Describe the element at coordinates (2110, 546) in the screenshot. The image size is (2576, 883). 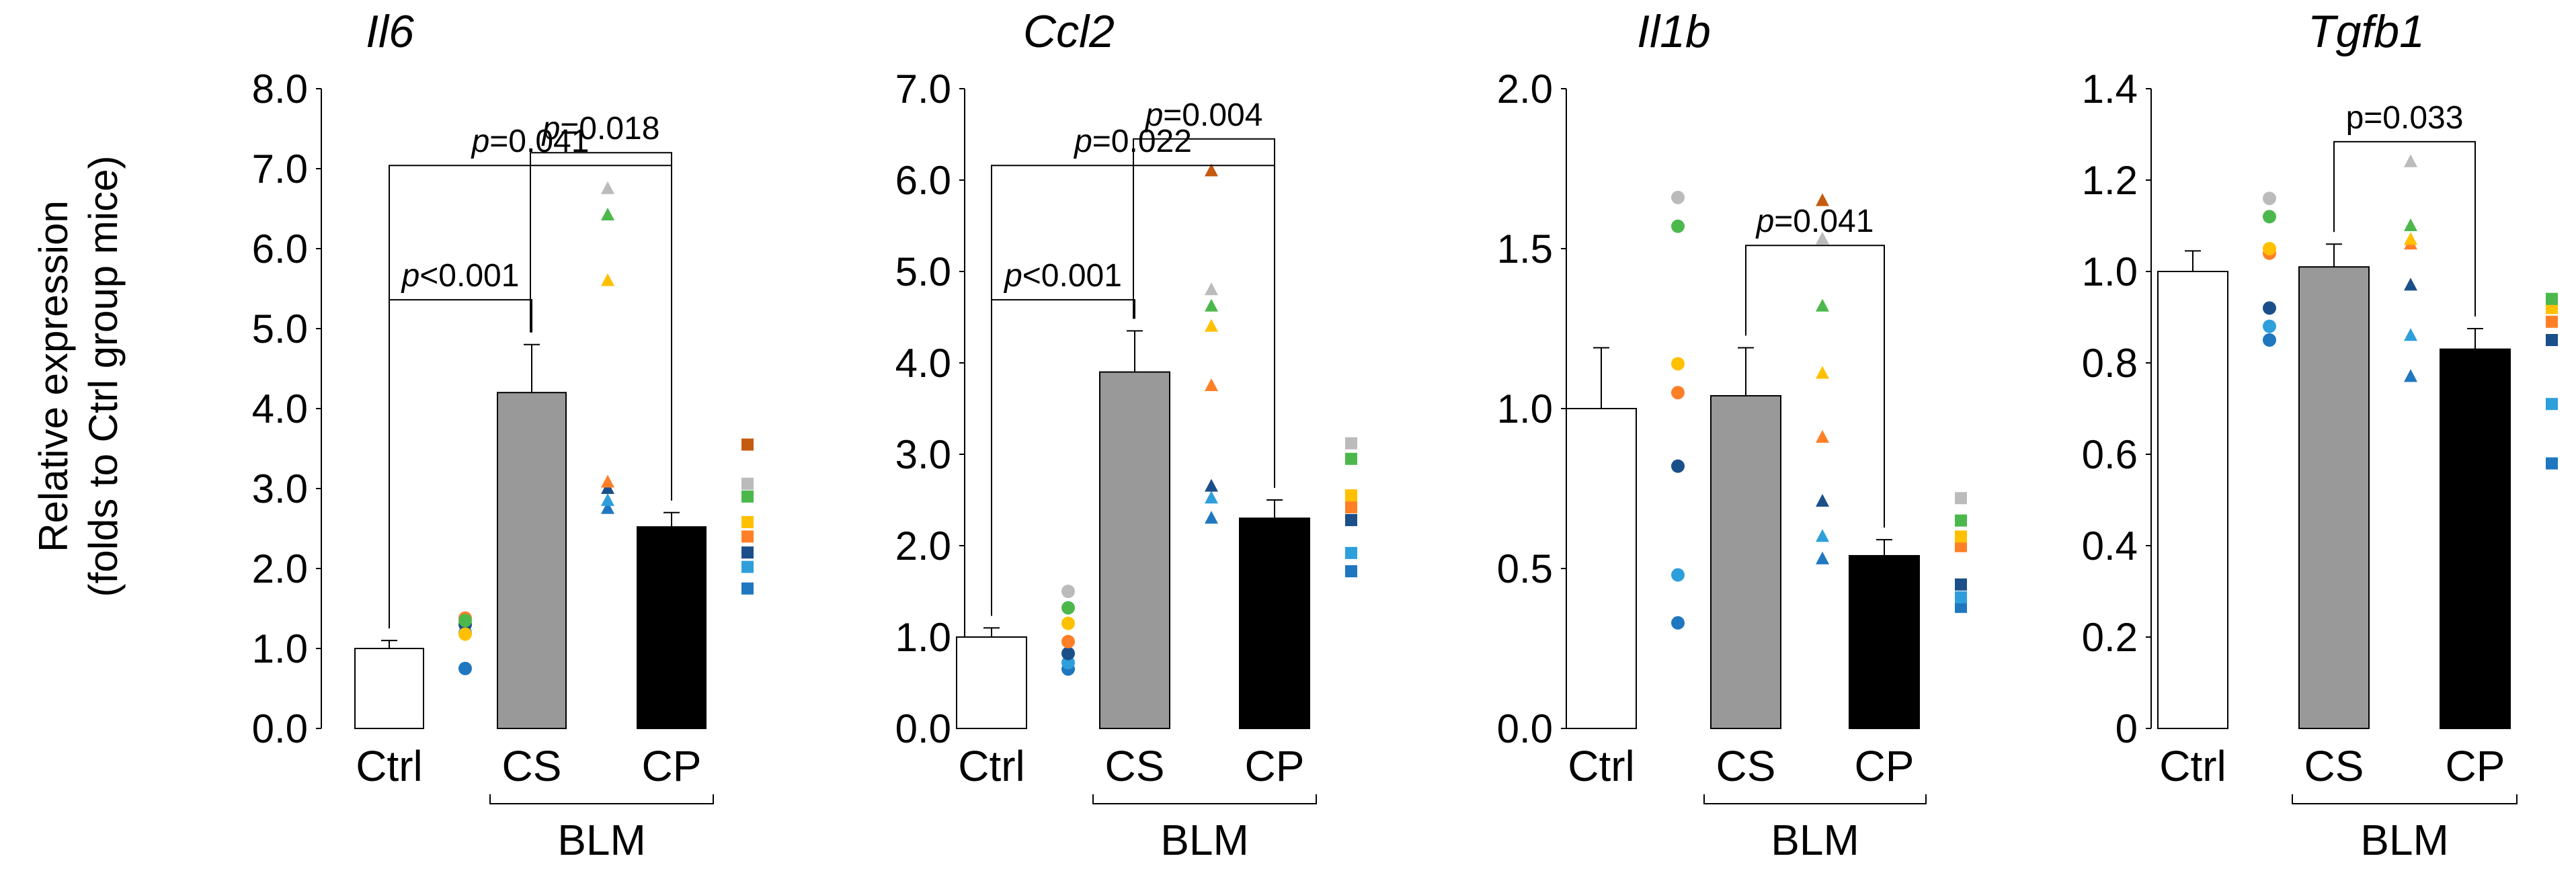
I see `y-tick-label: 0.4` at that location.